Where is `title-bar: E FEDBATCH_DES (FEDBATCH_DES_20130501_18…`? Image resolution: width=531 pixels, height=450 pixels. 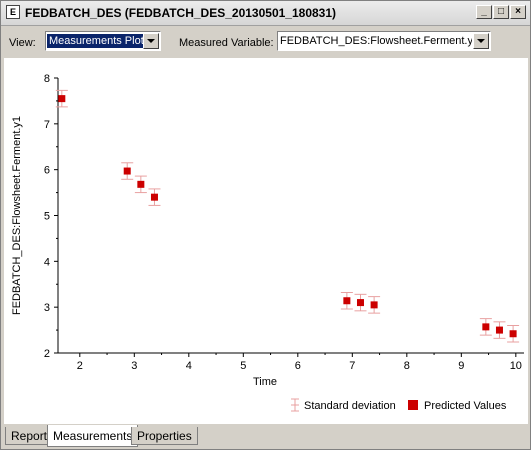
title-bar: E FEDBATCH_DES (FEDBATCH_DES_20130501_18… is located at coordinates (265, 13).